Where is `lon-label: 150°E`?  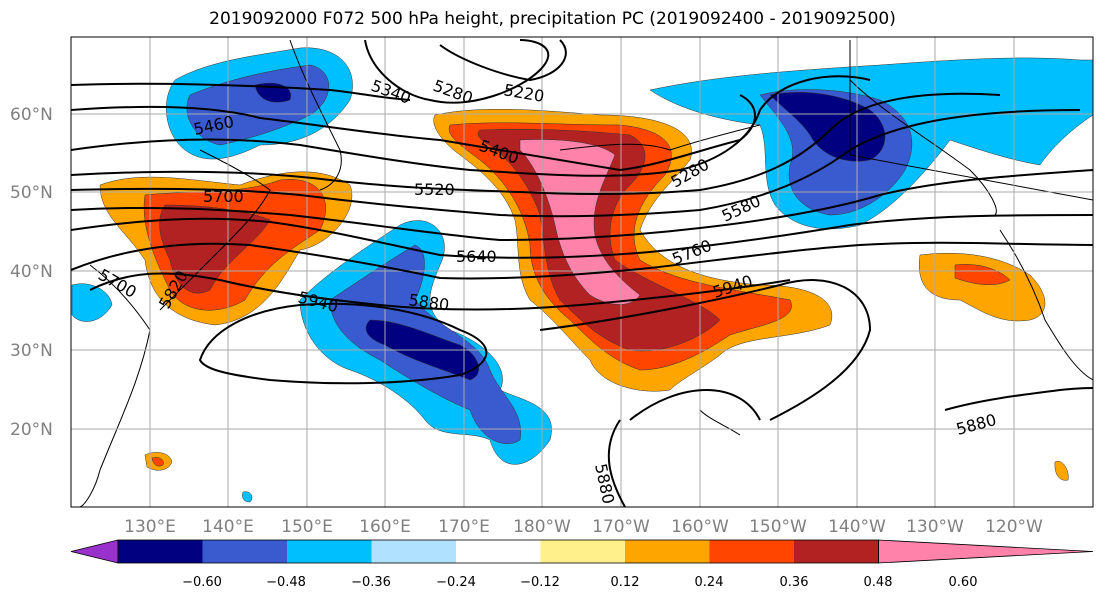
lon-label: 150°E is located at coordinates (307, 527).